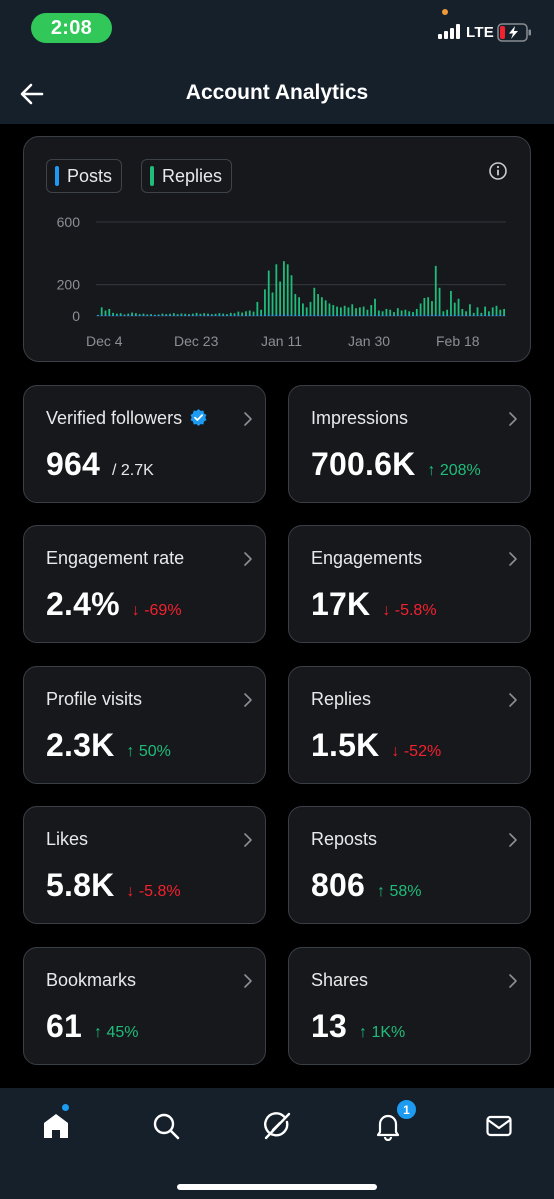  I want to click on metric-value-row: 806 ↑ 58%, so click(366, 885).